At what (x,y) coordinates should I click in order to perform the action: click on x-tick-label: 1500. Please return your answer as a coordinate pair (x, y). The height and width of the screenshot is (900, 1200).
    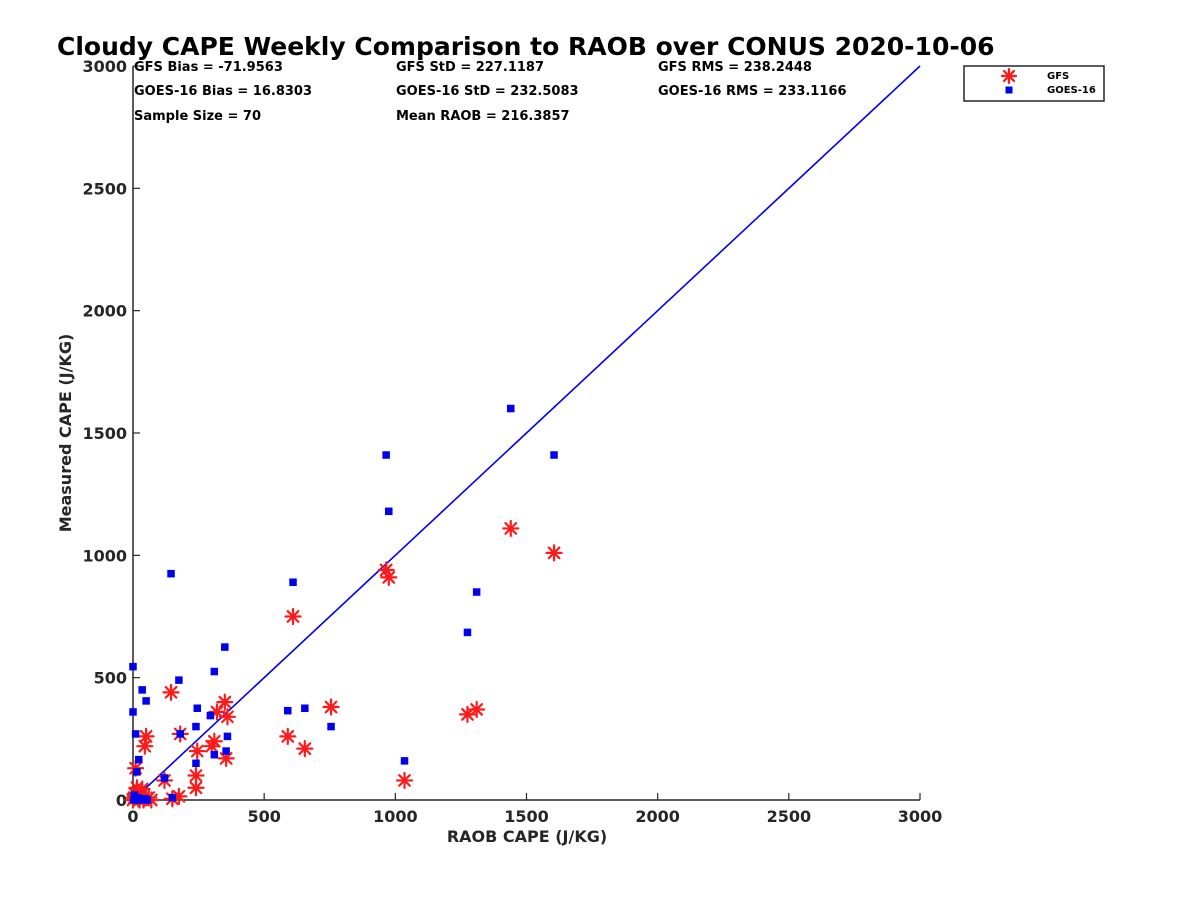
    Looking at the image, I should click on (526, 816).